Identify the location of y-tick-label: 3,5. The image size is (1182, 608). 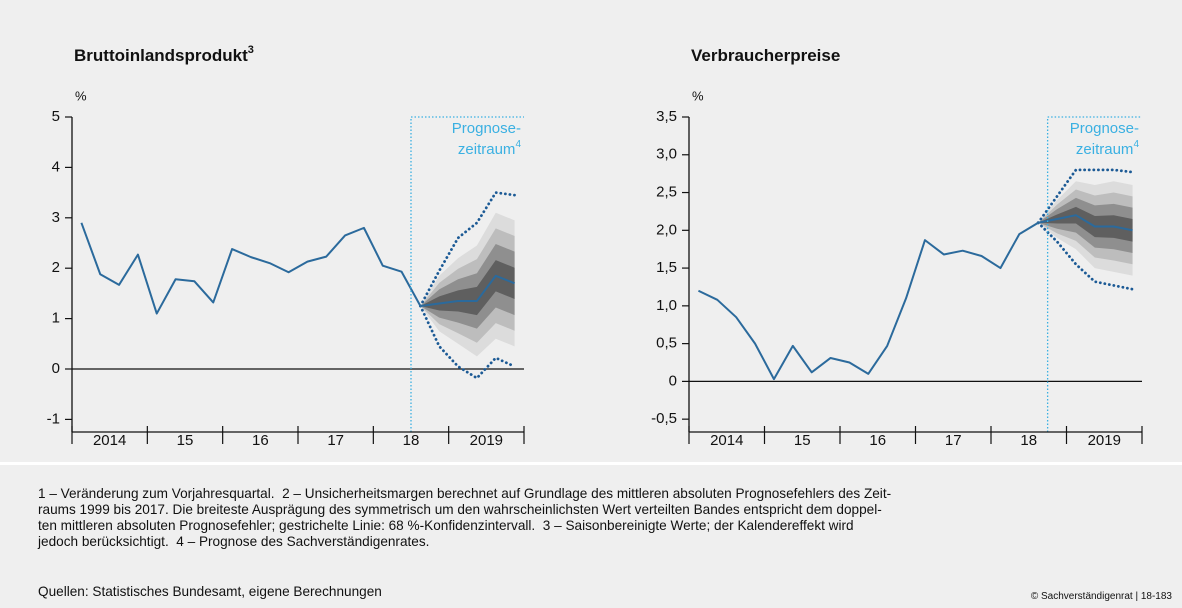
(666, 116).